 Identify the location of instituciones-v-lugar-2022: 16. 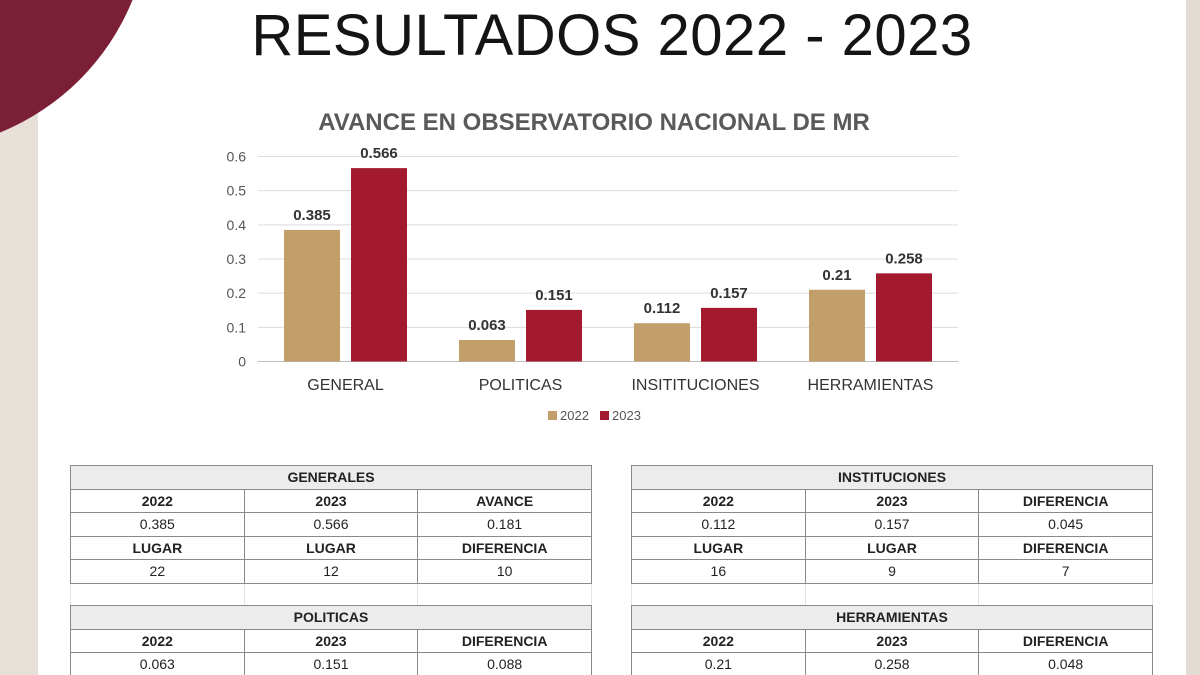
(718, 571).